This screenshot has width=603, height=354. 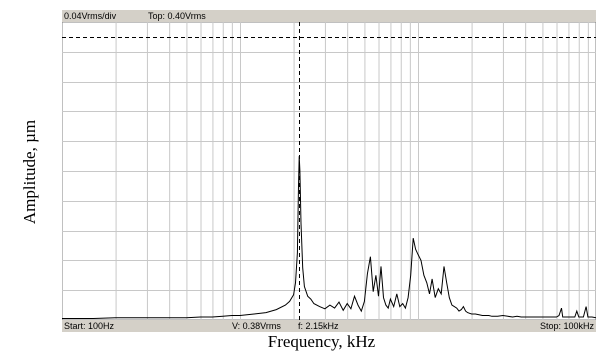 What do you see at coordinates (318, 326) in the screenshot?
I see `cursor-frequency-label: f: 2.15kHz` at bounding box center [318, 326].